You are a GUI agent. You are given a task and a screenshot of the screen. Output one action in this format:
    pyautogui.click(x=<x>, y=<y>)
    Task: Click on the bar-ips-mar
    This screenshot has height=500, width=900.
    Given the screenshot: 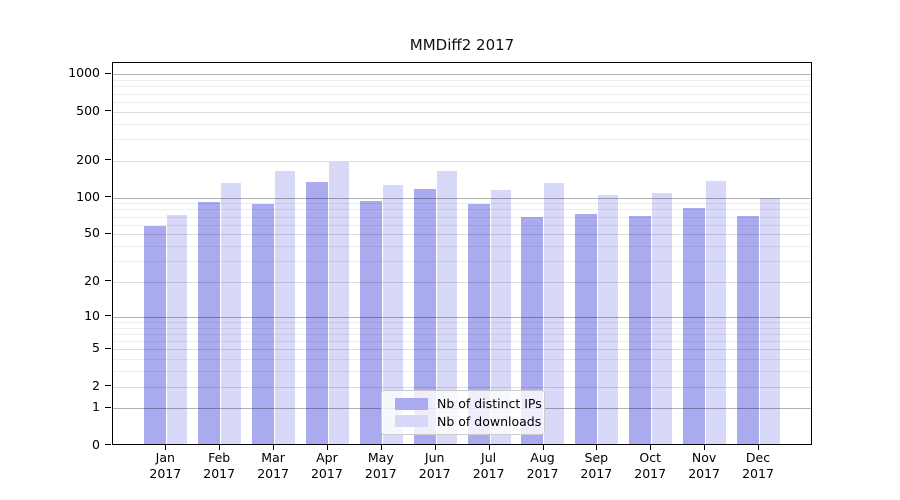 What is the action you would take?
    pyautogui.click(x=263, y=324)
    